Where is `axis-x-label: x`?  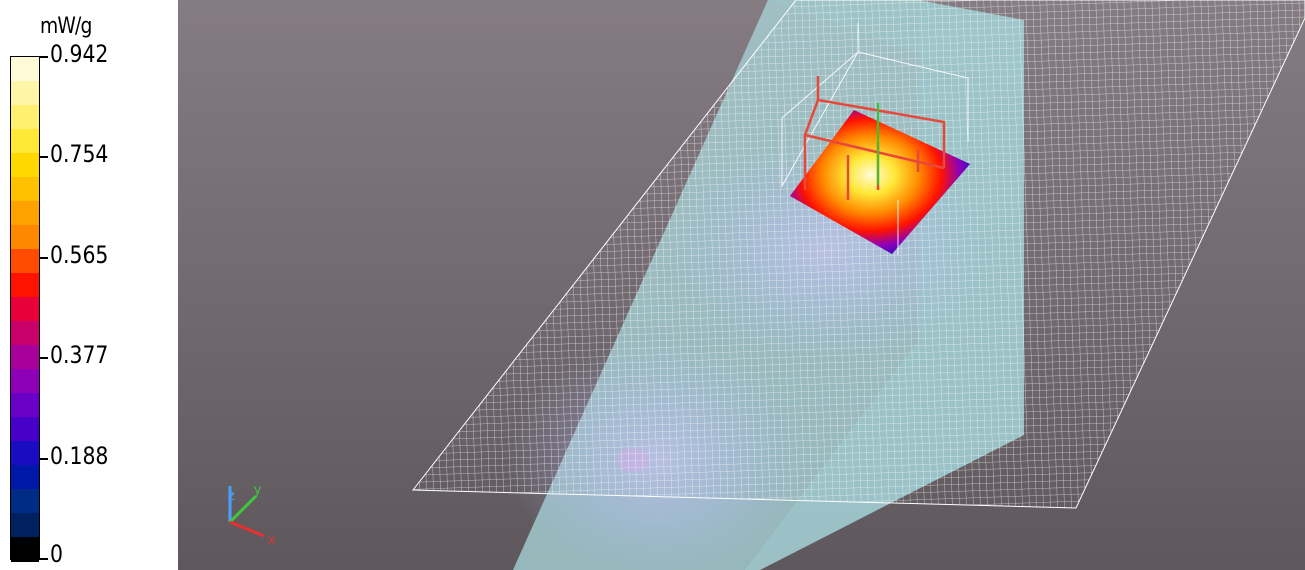
axis-x-label: x is located at coordinates (271, 539).